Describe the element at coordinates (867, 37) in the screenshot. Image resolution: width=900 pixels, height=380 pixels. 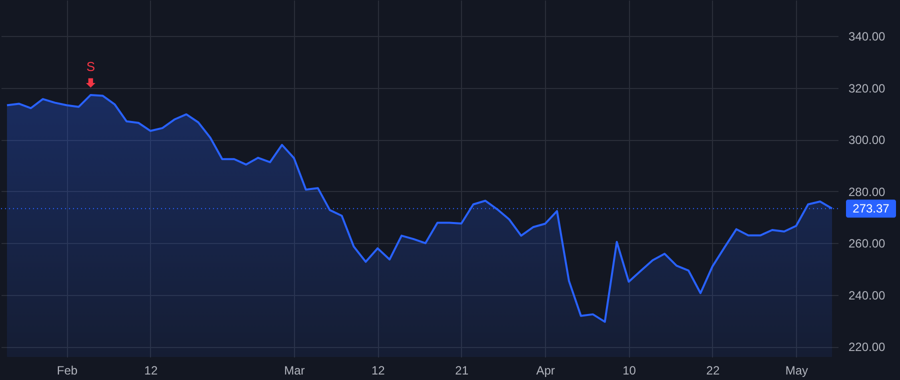
I see `y-tick-label: 340.00` at that location.